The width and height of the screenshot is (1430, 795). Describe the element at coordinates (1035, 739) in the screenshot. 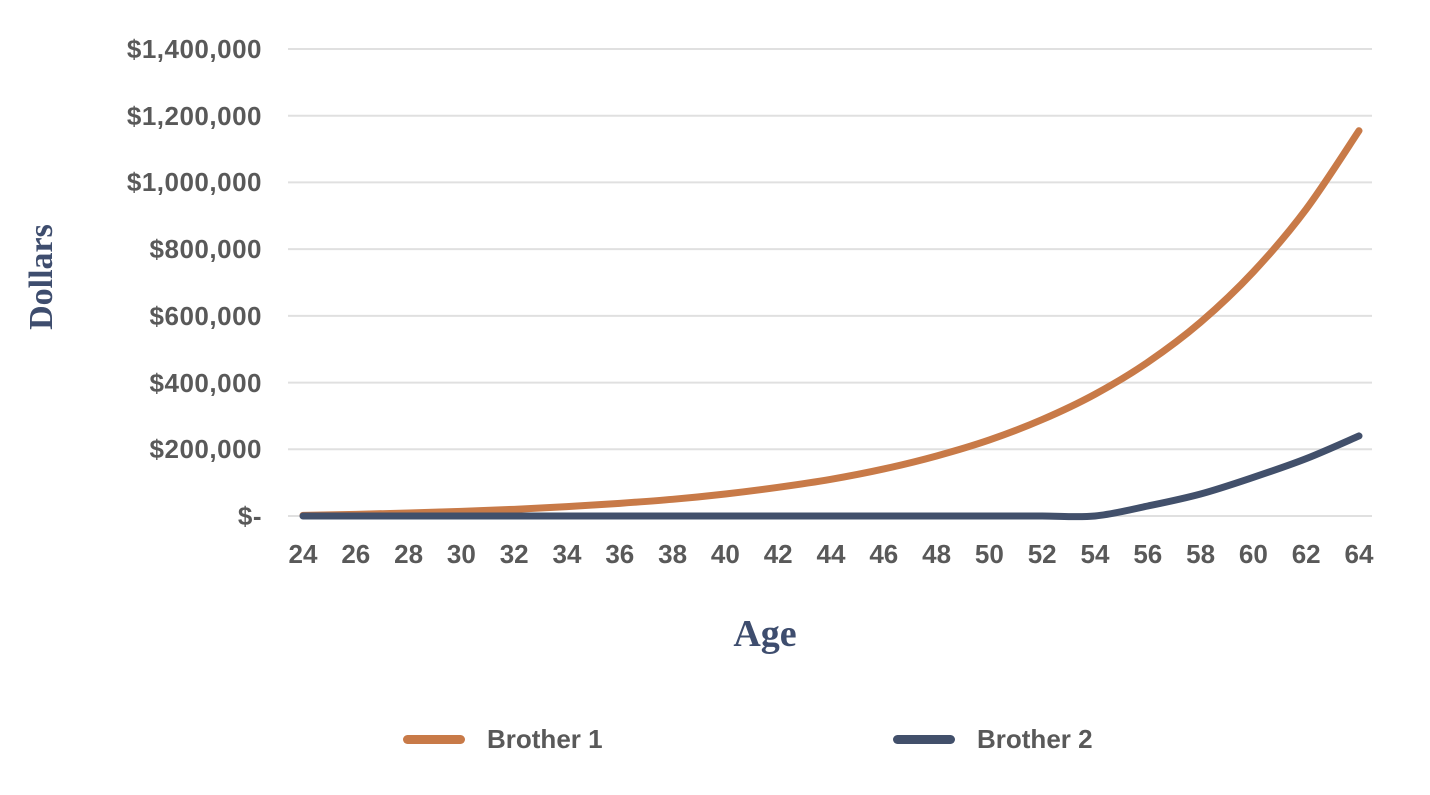

I see `legend-label-brother-2: Brother 2` at that location.